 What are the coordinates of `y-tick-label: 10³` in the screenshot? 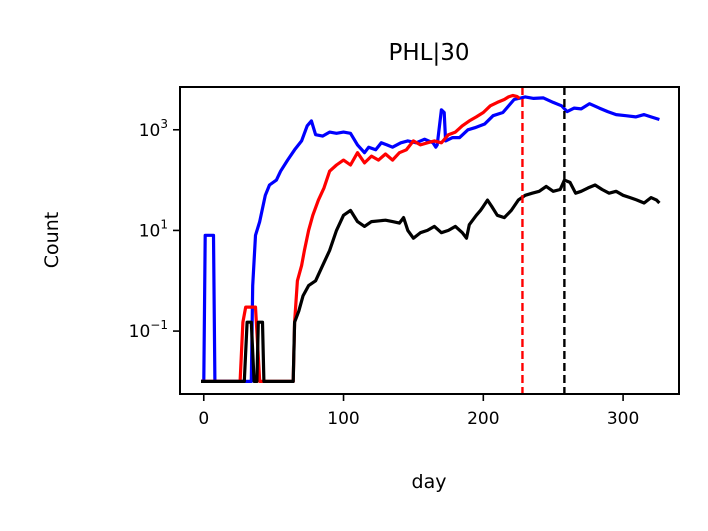 It's located at (153, 129).